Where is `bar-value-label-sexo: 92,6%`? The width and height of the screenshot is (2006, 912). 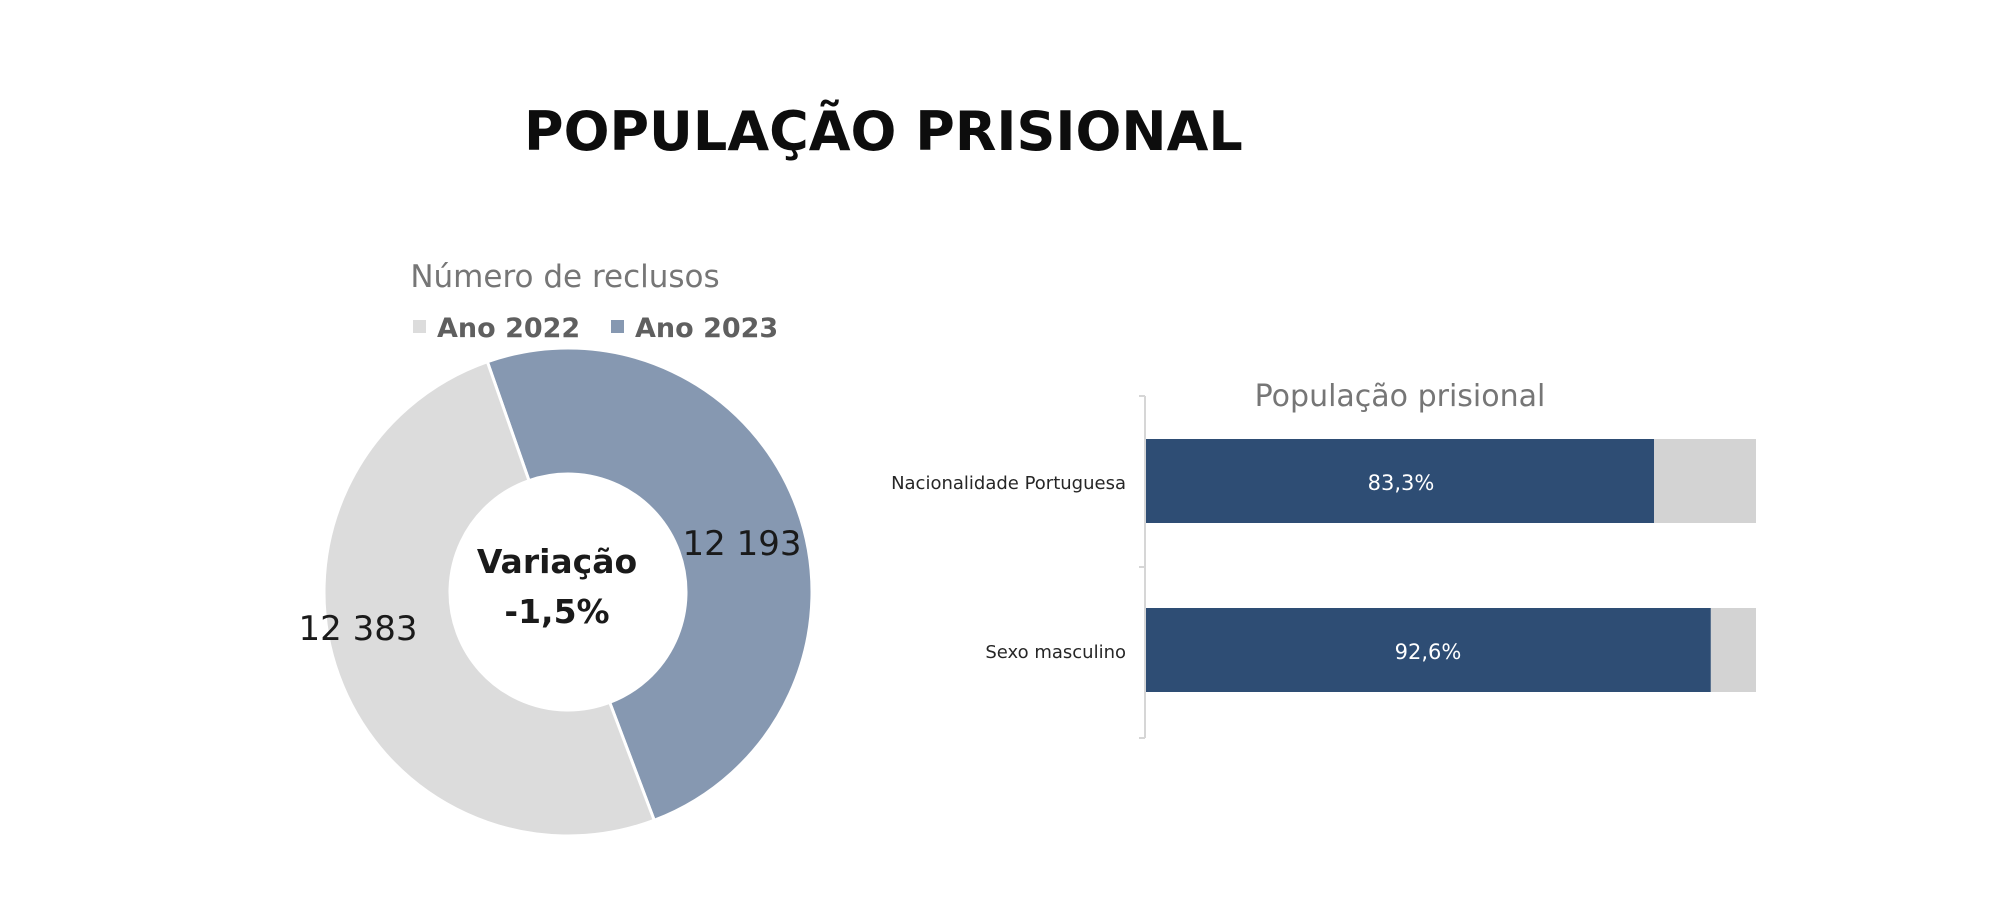 bar-value-label-sexo: 92,6% is located at coordinates (1428, 652).